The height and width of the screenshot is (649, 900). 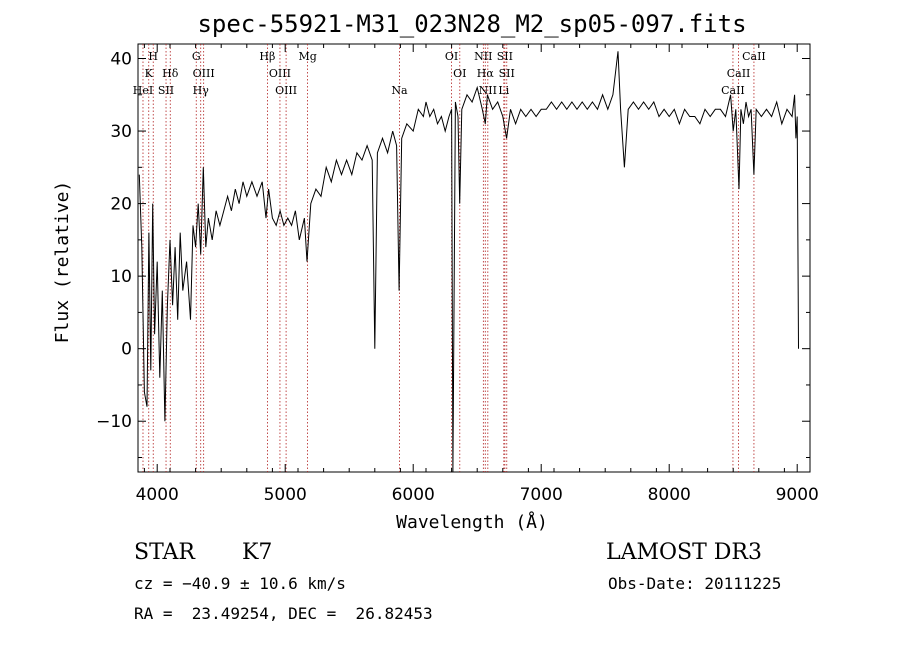 I want to click on y-tick-label: 0, so click(x=126, y=350).